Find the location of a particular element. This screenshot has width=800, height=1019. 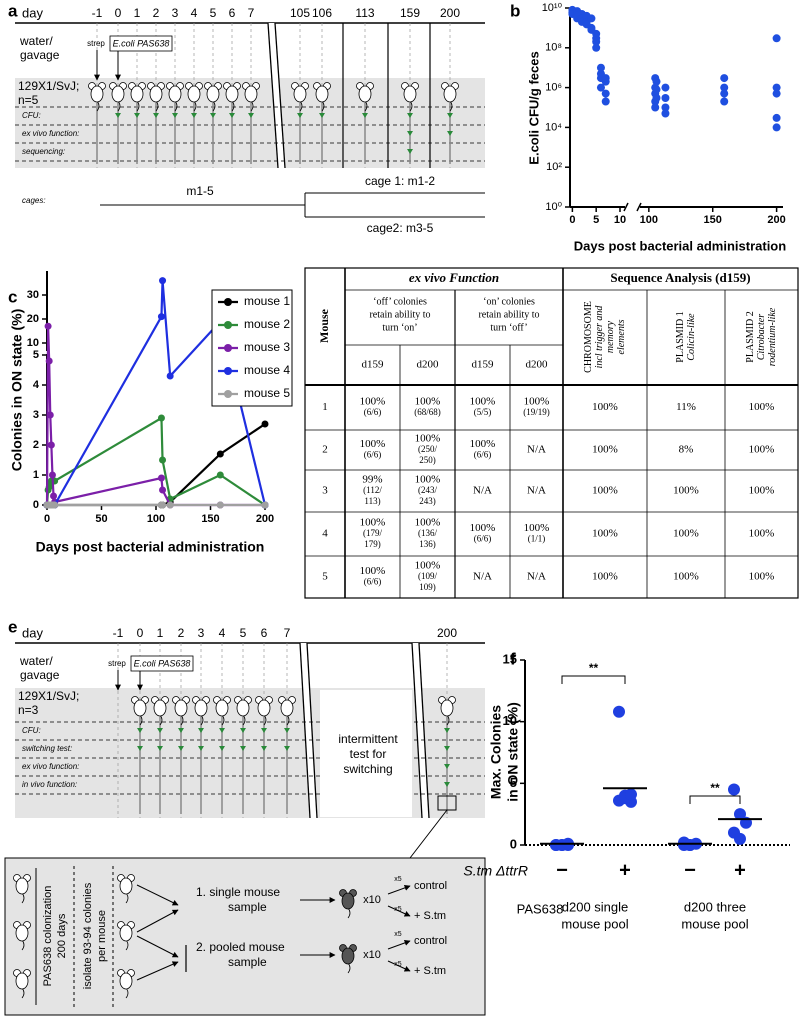

cage-label: m1-5 is located at coordinates (200, 191).